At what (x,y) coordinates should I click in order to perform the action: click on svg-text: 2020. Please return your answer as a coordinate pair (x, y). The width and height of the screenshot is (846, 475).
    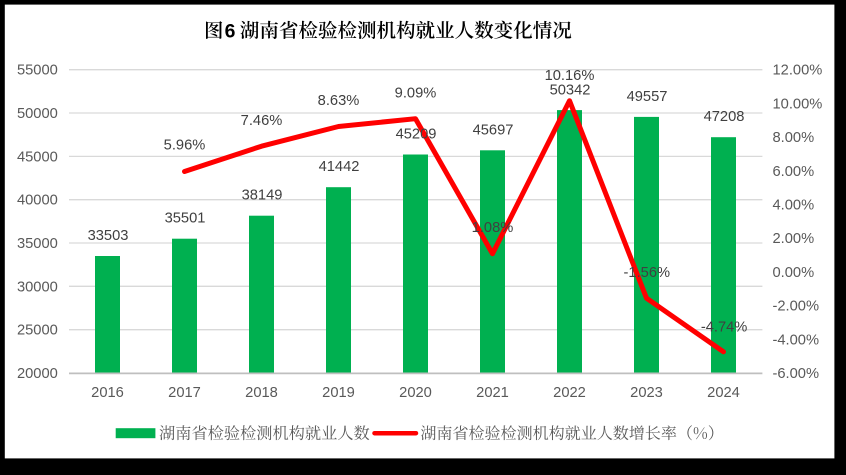
    Looking at the image, I should click on (415, 393).